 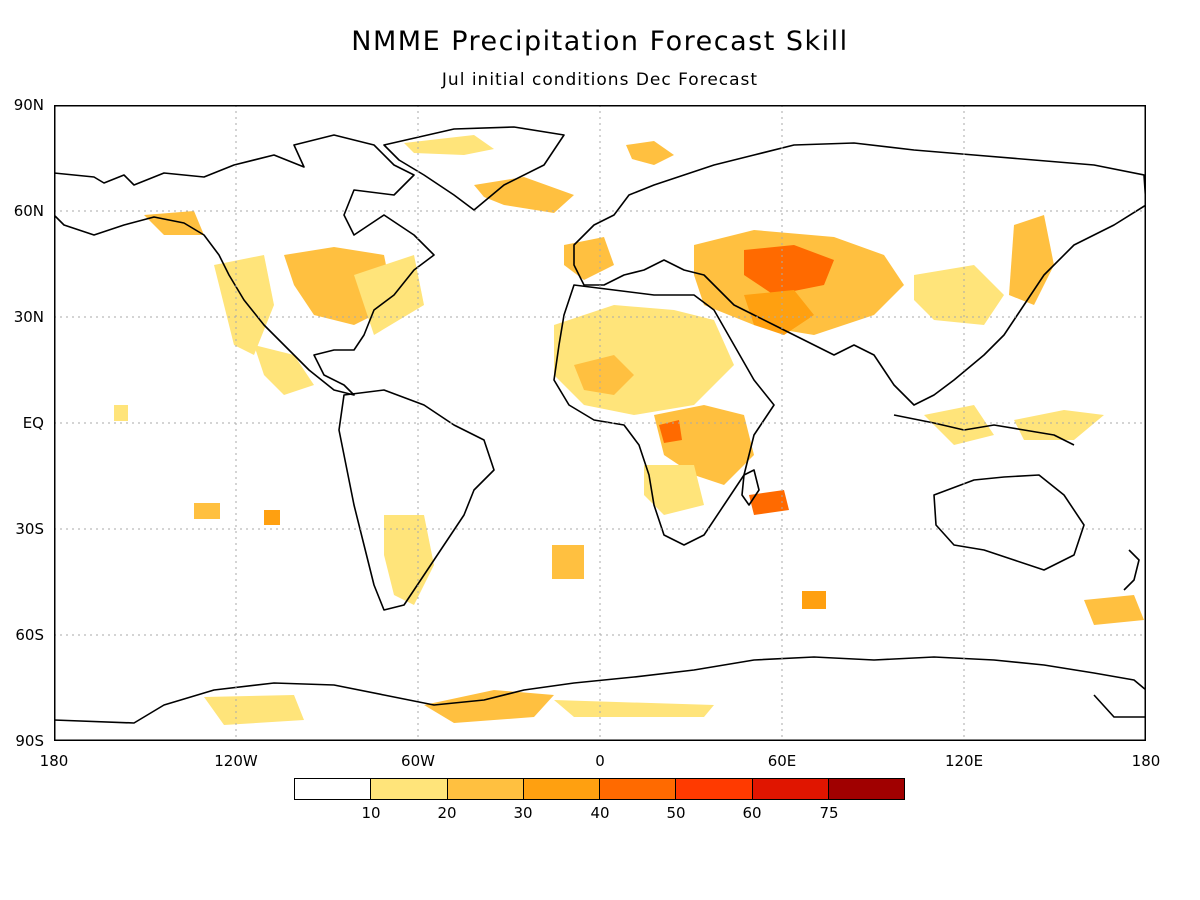 I want to click on coastline-eurasia, so click(x=859, y=274).